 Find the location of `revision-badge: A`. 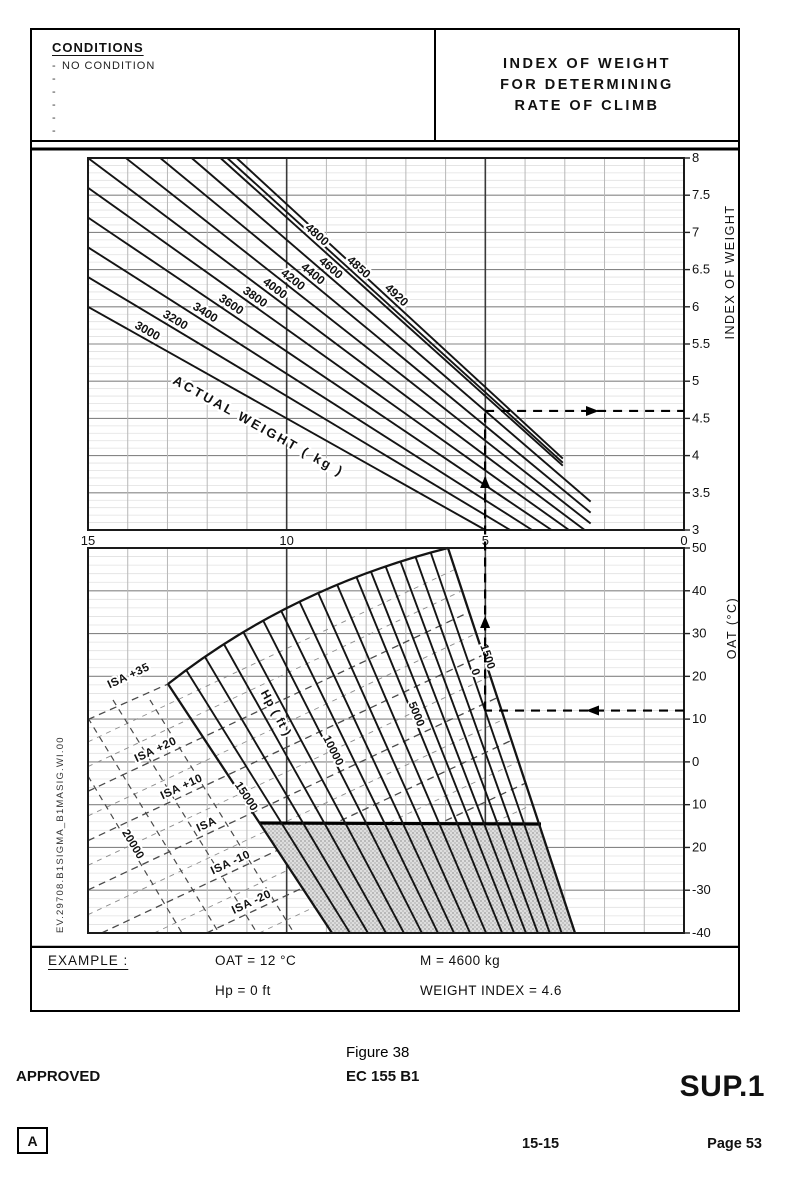

revision-badge: A is located at coordinates (32, 1140).